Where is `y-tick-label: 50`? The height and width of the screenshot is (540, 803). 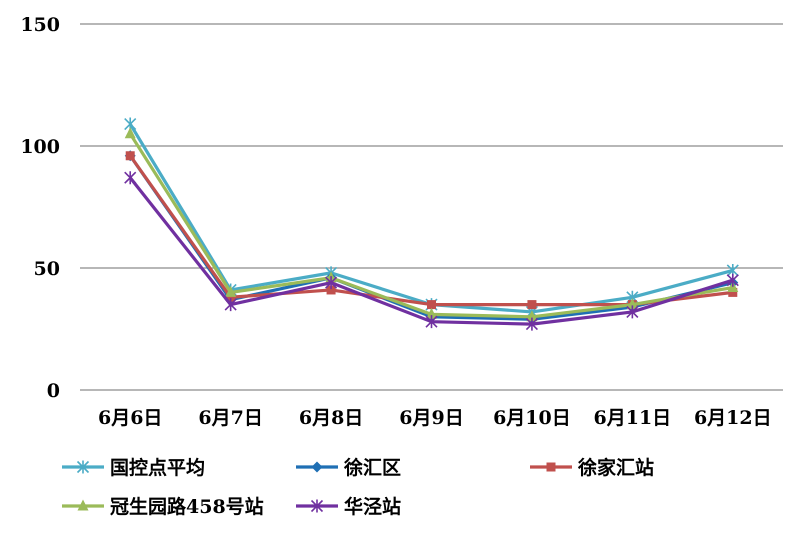
y-tick-label: 50 is located at coordinates (47, 269).